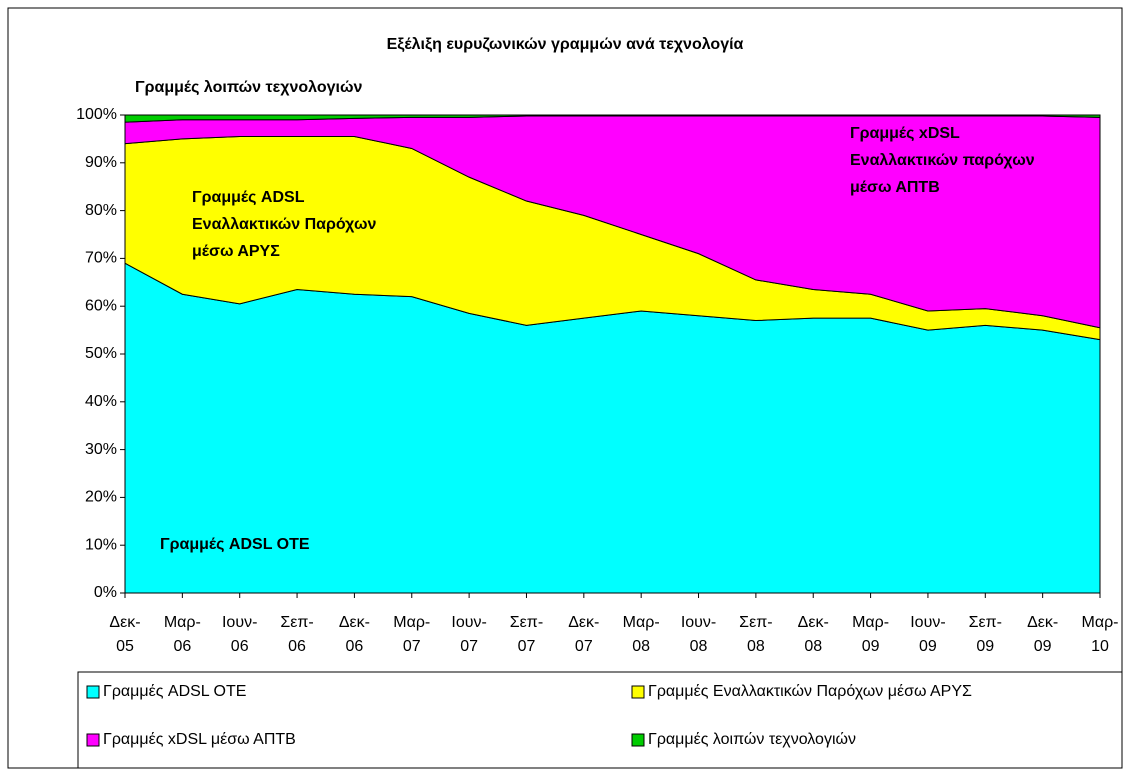  Describe the element at coordinates (239, 634) in the screenshot. I see `x-tick-label: Ιουν- 06` at that location.